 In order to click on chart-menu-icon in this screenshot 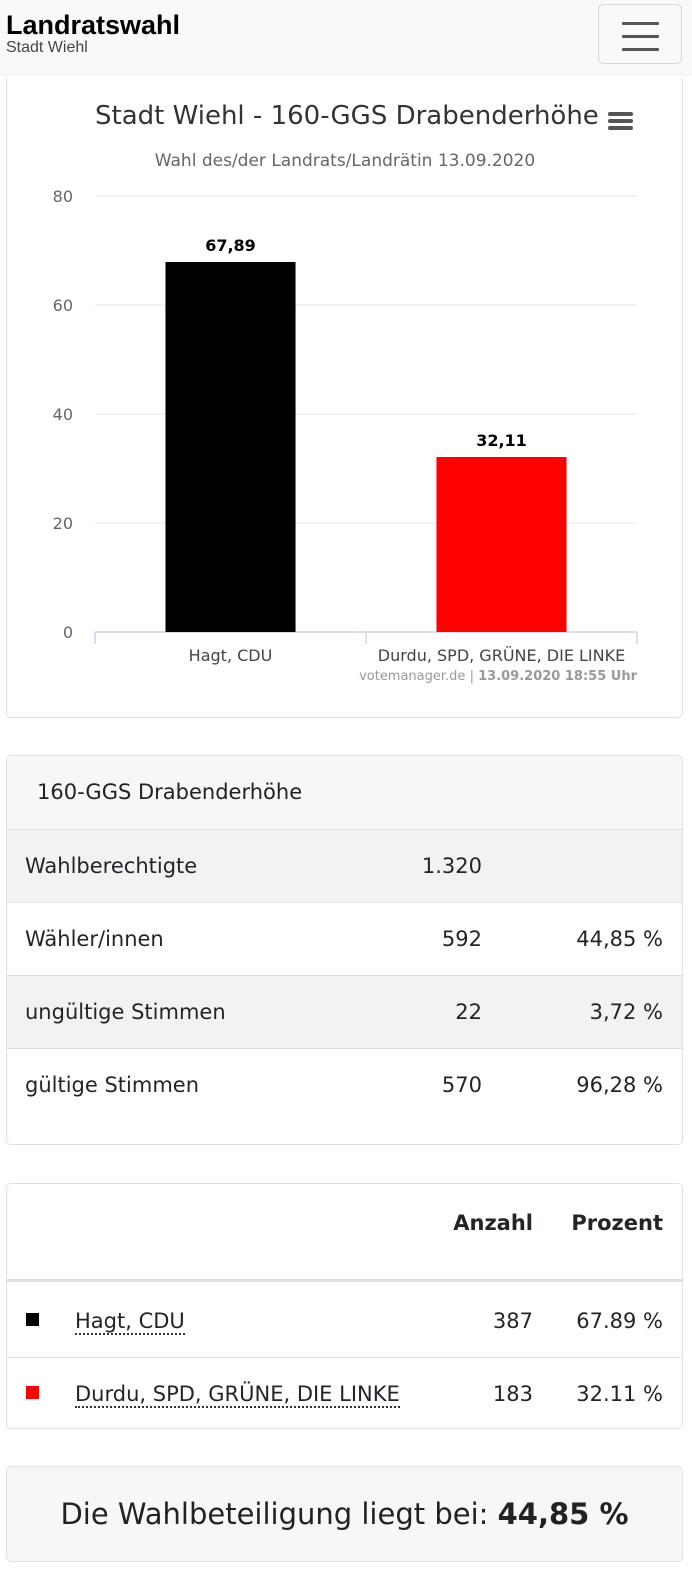, I will do `click(620, 121)`.